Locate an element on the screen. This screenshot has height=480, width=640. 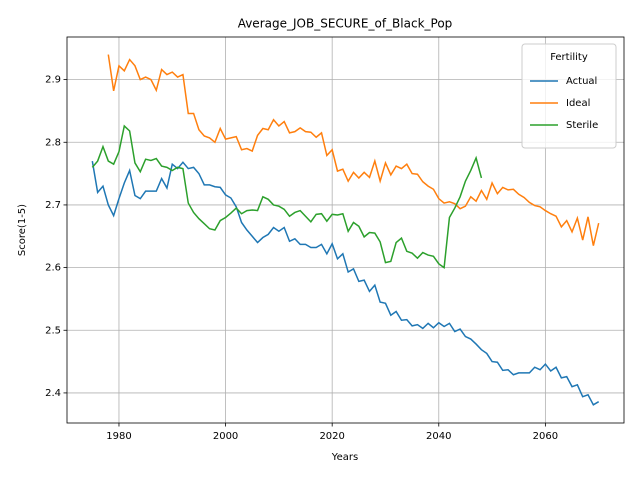
y-tick-label: 2.4 is located at coordinates (53, 393).